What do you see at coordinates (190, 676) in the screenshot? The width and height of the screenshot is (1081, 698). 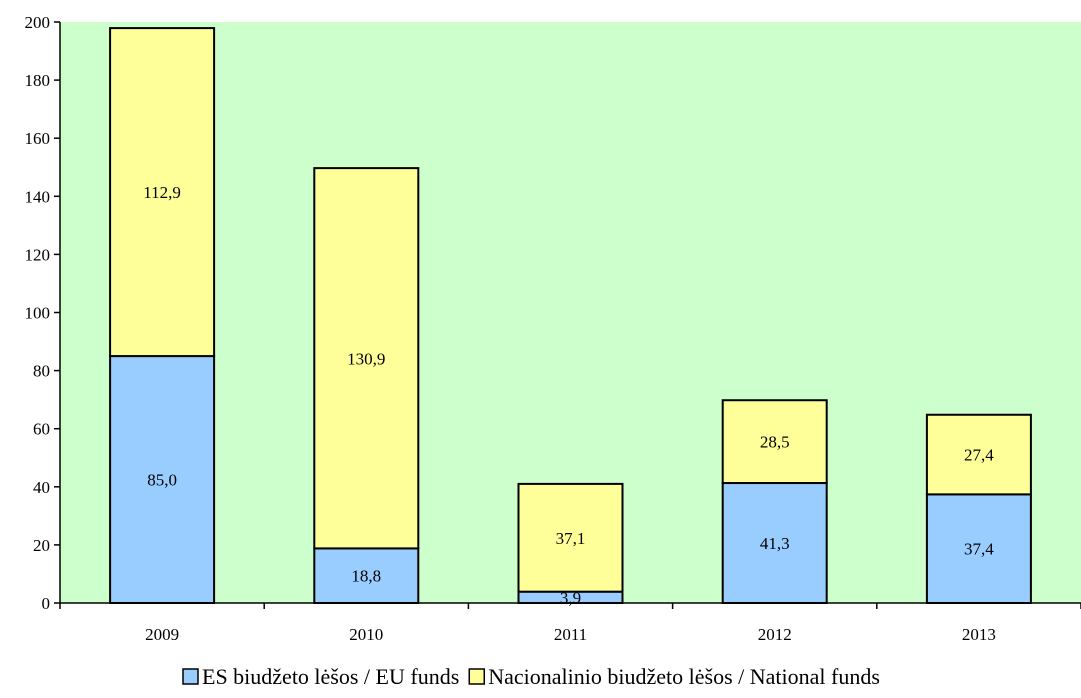 I see `legend-swatch-eu-funds` at bounding box center [190, 676].